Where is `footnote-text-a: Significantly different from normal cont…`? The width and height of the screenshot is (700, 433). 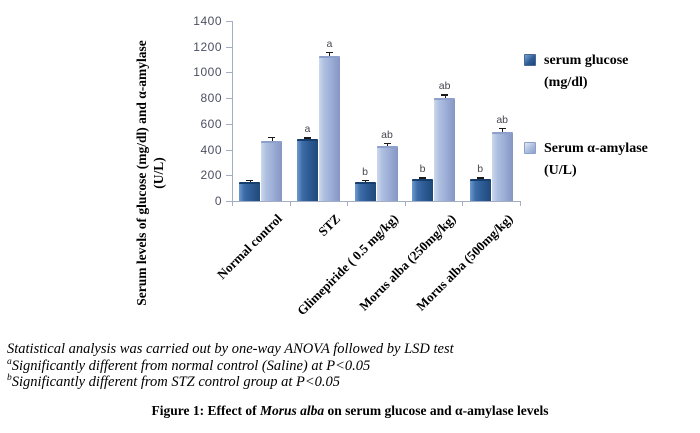
footnote-text-a: Significantly different from normal cont… is located at coordinates (191, 365).